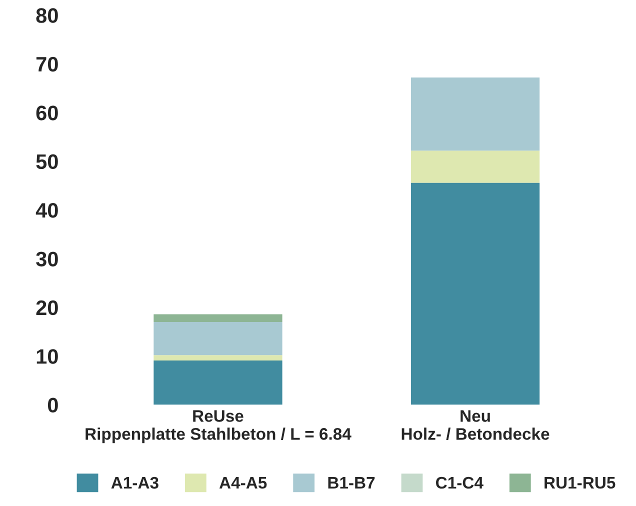 This screenshot has width=636, height=506. Describe the element at coordinates (580, 483) in the screenshot. I see `legend-label: RU1-RU5` at that location.